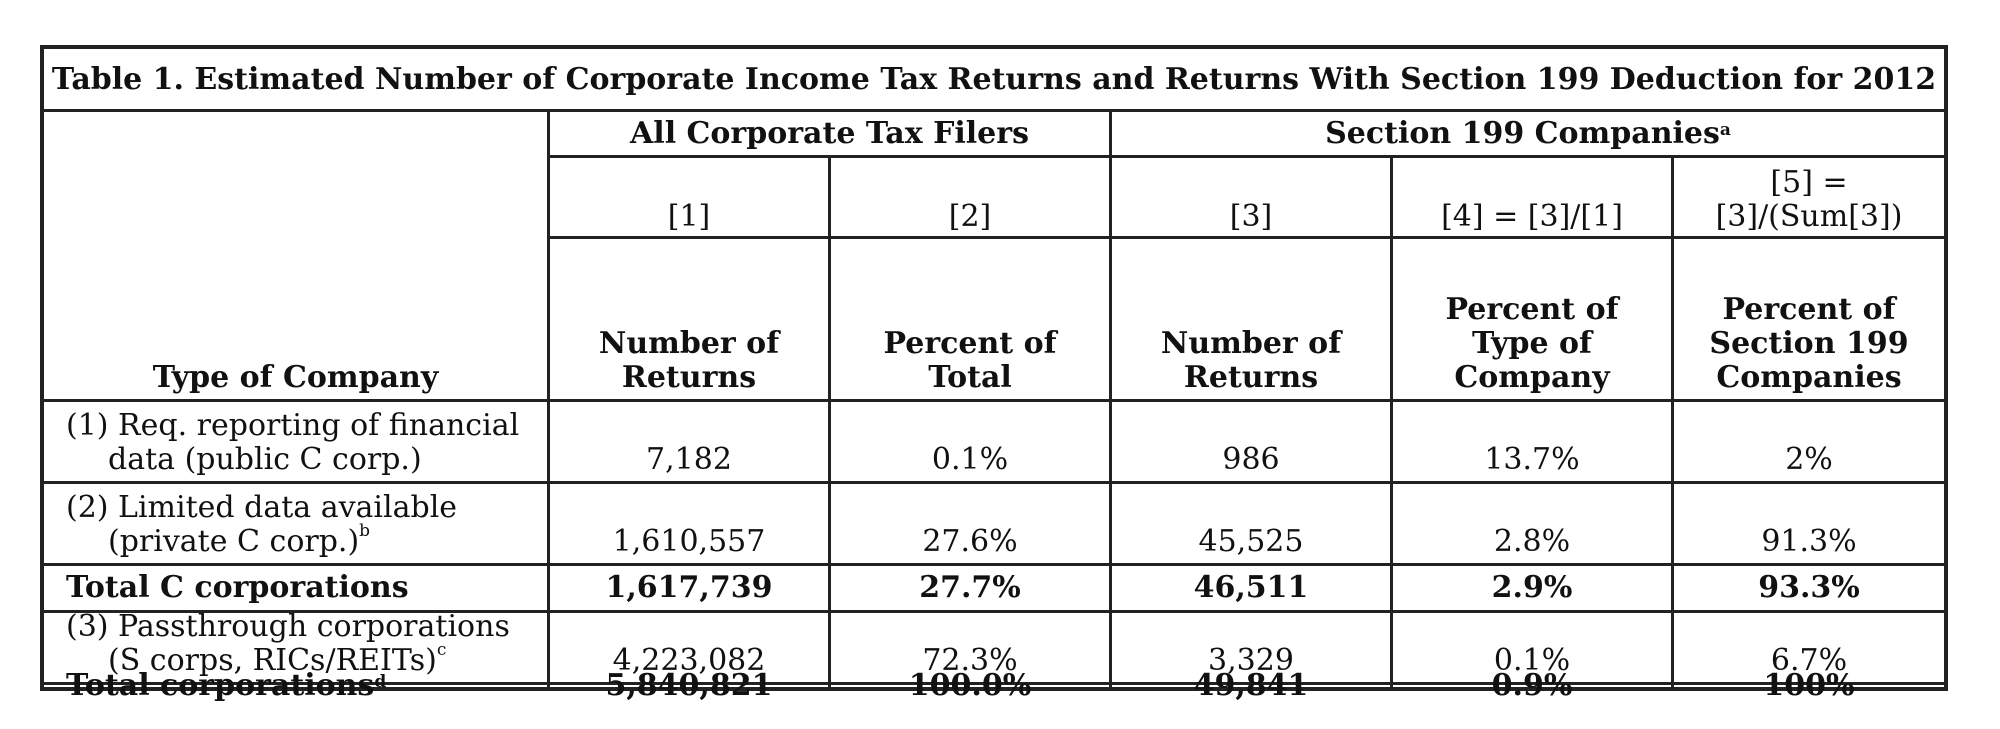 This screenshot has height=729, width=2000. Describe the element at coordinates (295, 377) in the screenshot. I see `row-header-label-text: Type of Company` at that location.